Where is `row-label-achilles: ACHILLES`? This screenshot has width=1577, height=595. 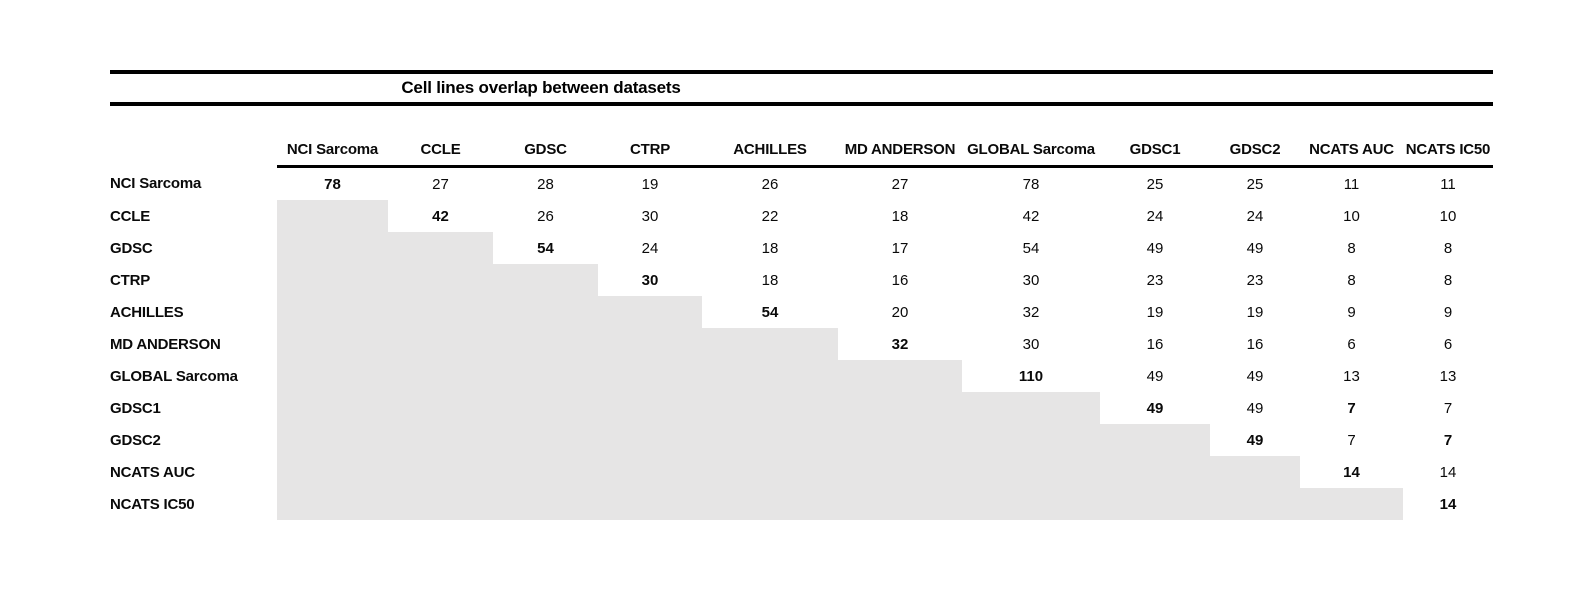
row-label-achilles: ACHILLES is located at coordinates (147, 312).